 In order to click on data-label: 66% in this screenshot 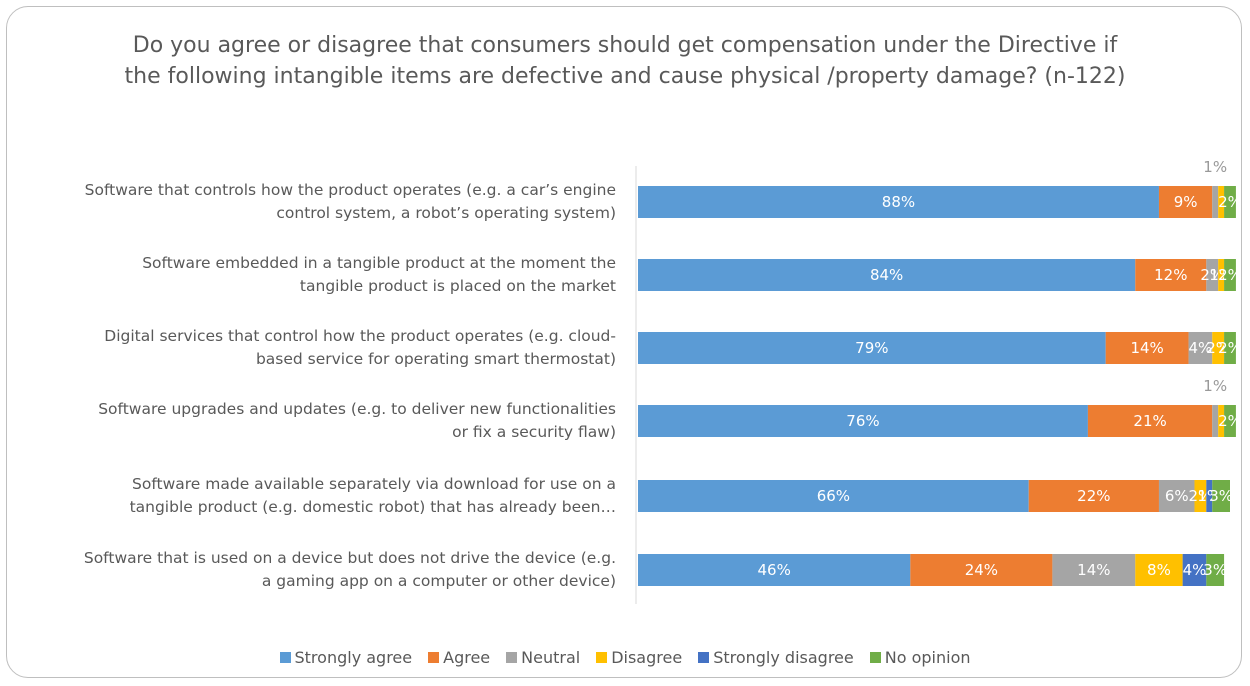, I will do `click(833, 496)`.